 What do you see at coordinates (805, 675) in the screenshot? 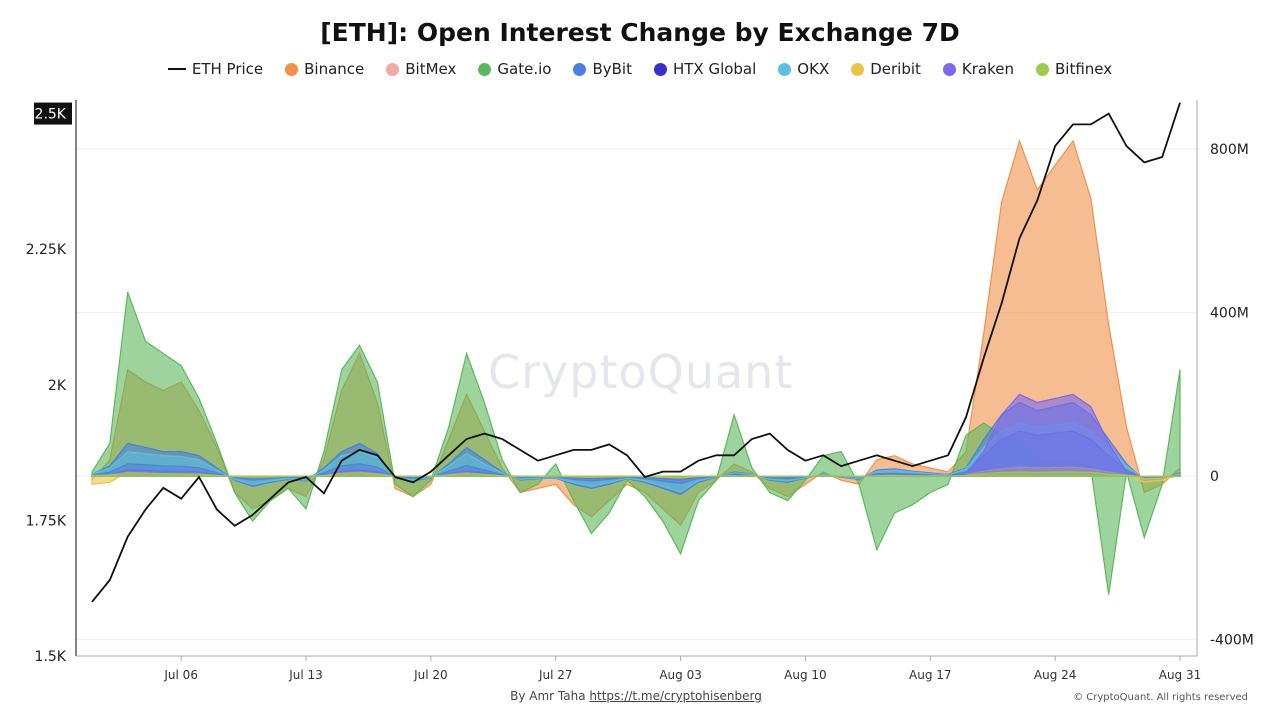
I see `x-tick-label-aug-10: Aug 10` at bounding box center [805, 675].